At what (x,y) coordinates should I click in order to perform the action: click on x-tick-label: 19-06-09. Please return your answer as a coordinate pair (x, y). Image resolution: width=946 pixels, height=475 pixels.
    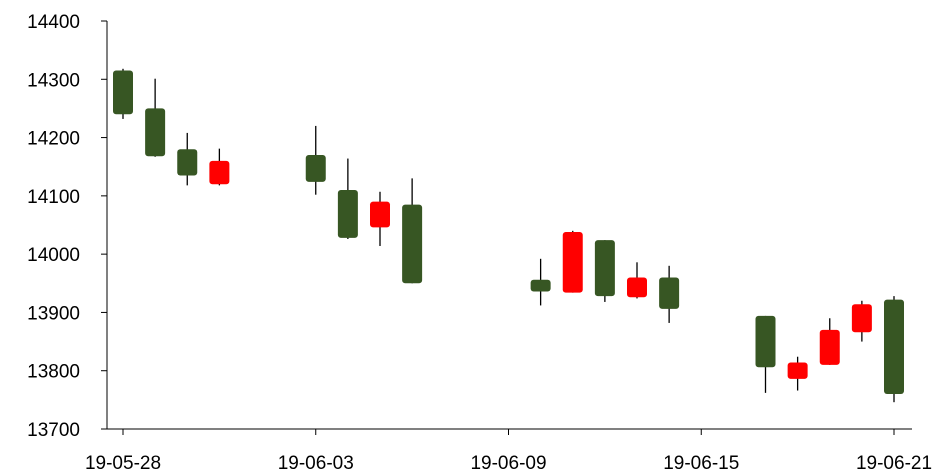
    Looking at the image, I should click on (508, 463).